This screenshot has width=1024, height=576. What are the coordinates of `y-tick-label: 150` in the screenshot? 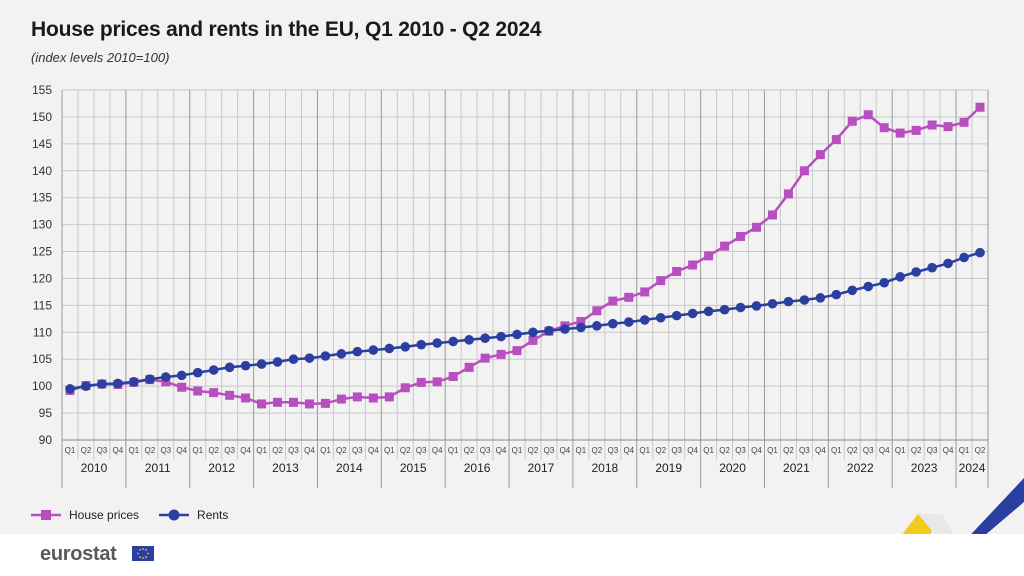 It's located at (42, 117).